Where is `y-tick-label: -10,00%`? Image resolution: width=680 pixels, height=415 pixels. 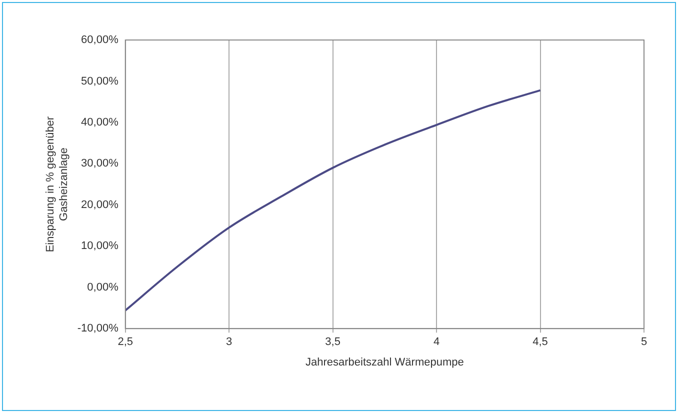 y-tick-label: -10,00% is located at coordinates (98, 328).